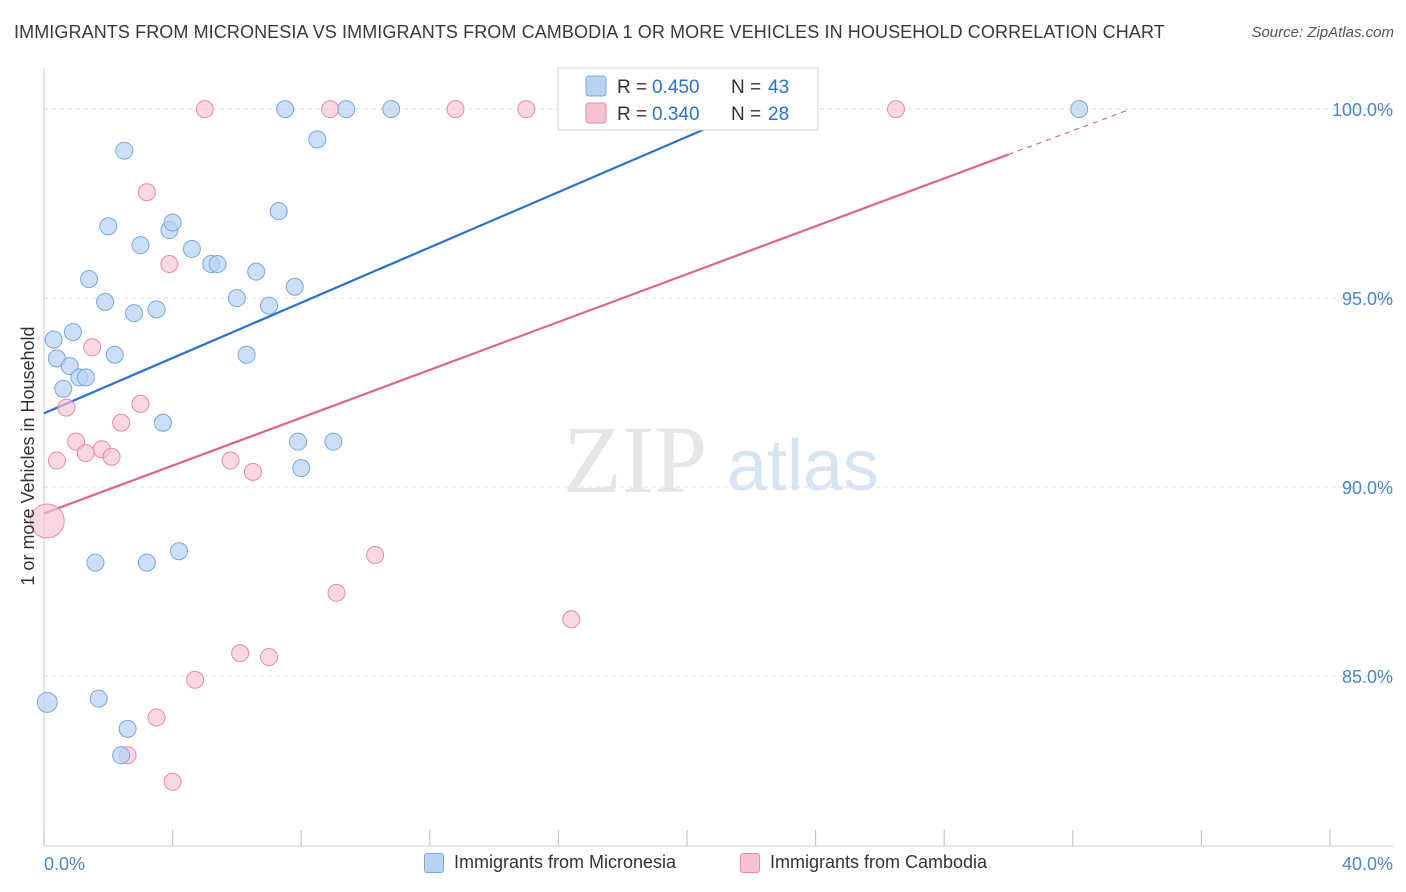 The image size is (1406, 892). I want to click on legend-n-label-2: N =, so click(748, 114).